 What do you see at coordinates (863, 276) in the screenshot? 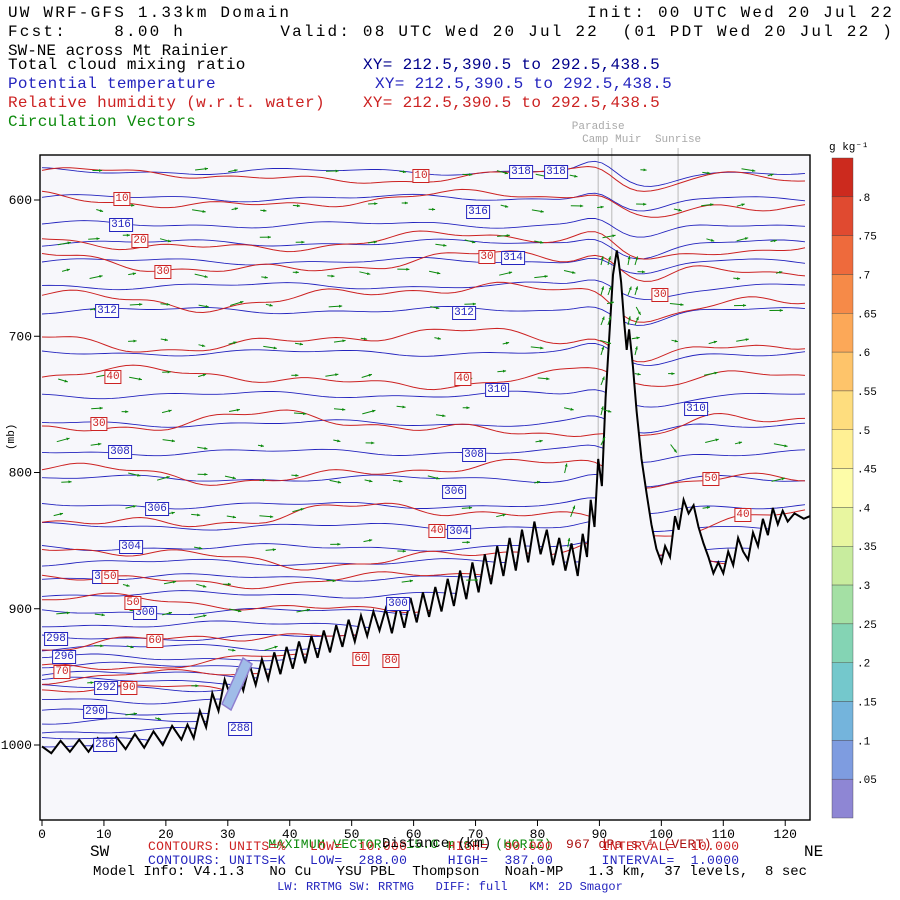
I see `colorbar-tick-label: .7` at bounding box center [863, 276].